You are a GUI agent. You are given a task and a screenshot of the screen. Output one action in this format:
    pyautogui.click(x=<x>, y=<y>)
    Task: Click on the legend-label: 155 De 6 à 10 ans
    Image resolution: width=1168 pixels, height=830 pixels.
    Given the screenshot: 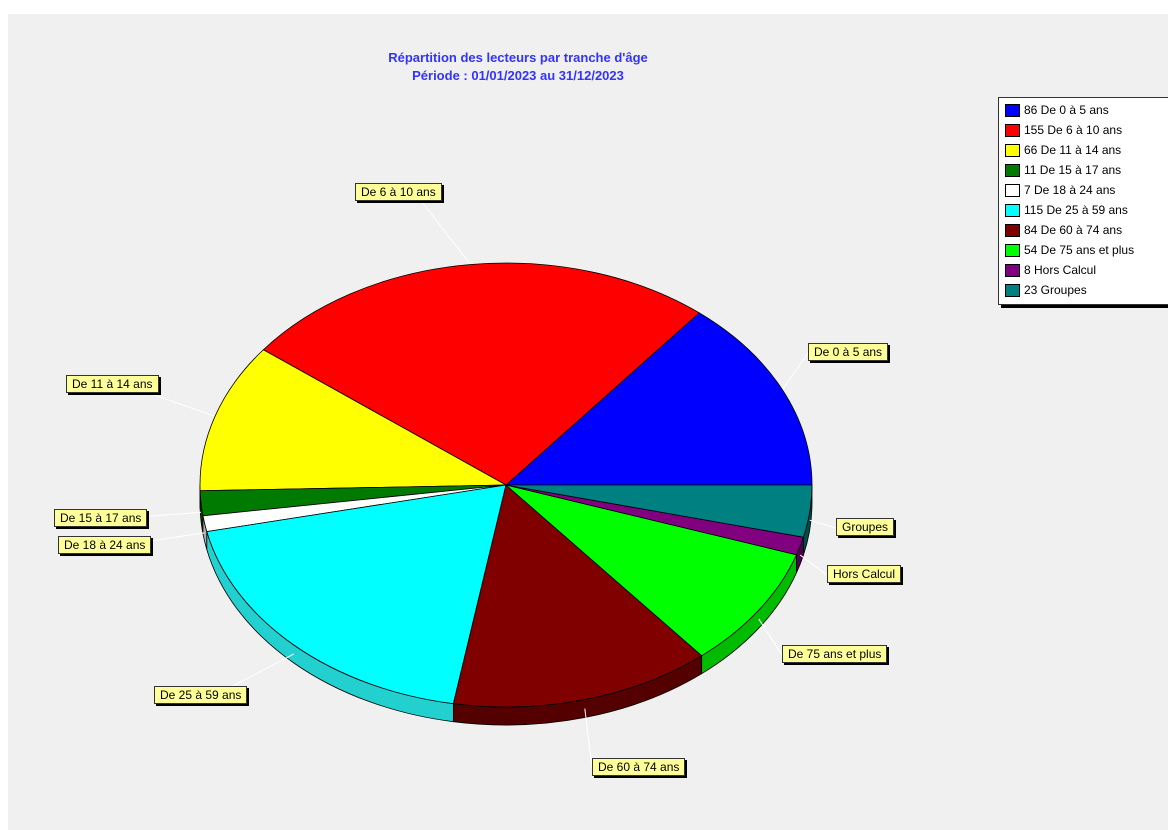 What is the action you would take?
    pyautogui.click(x=1073, y=130)
    